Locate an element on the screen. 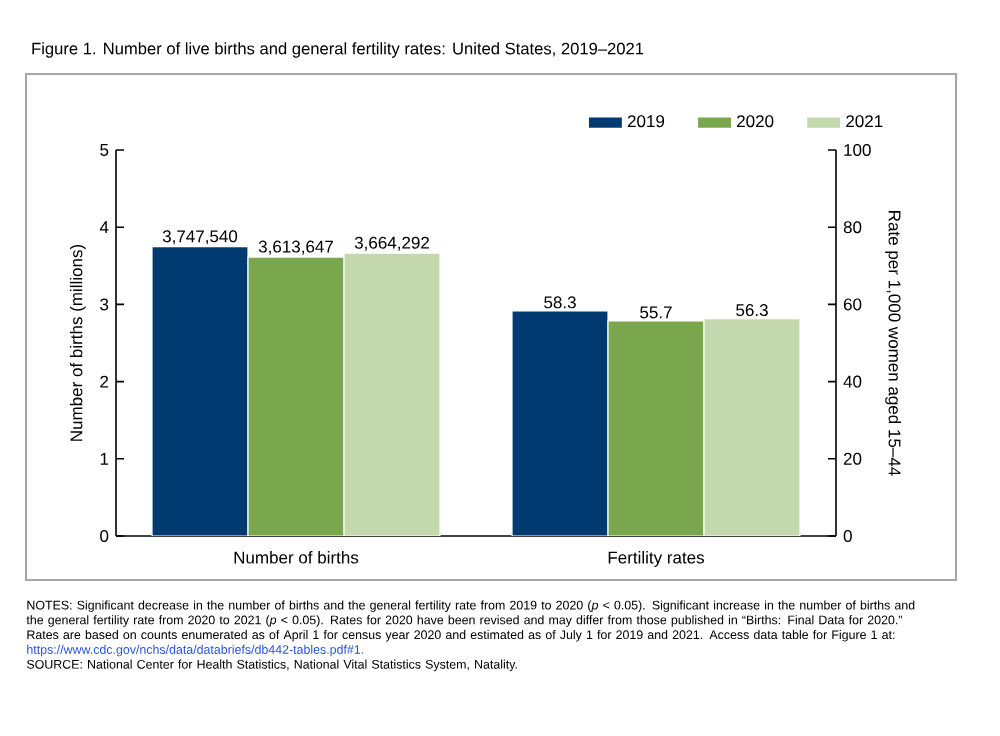  y2-tick-label: 60 is located at coordinates (852, 304).